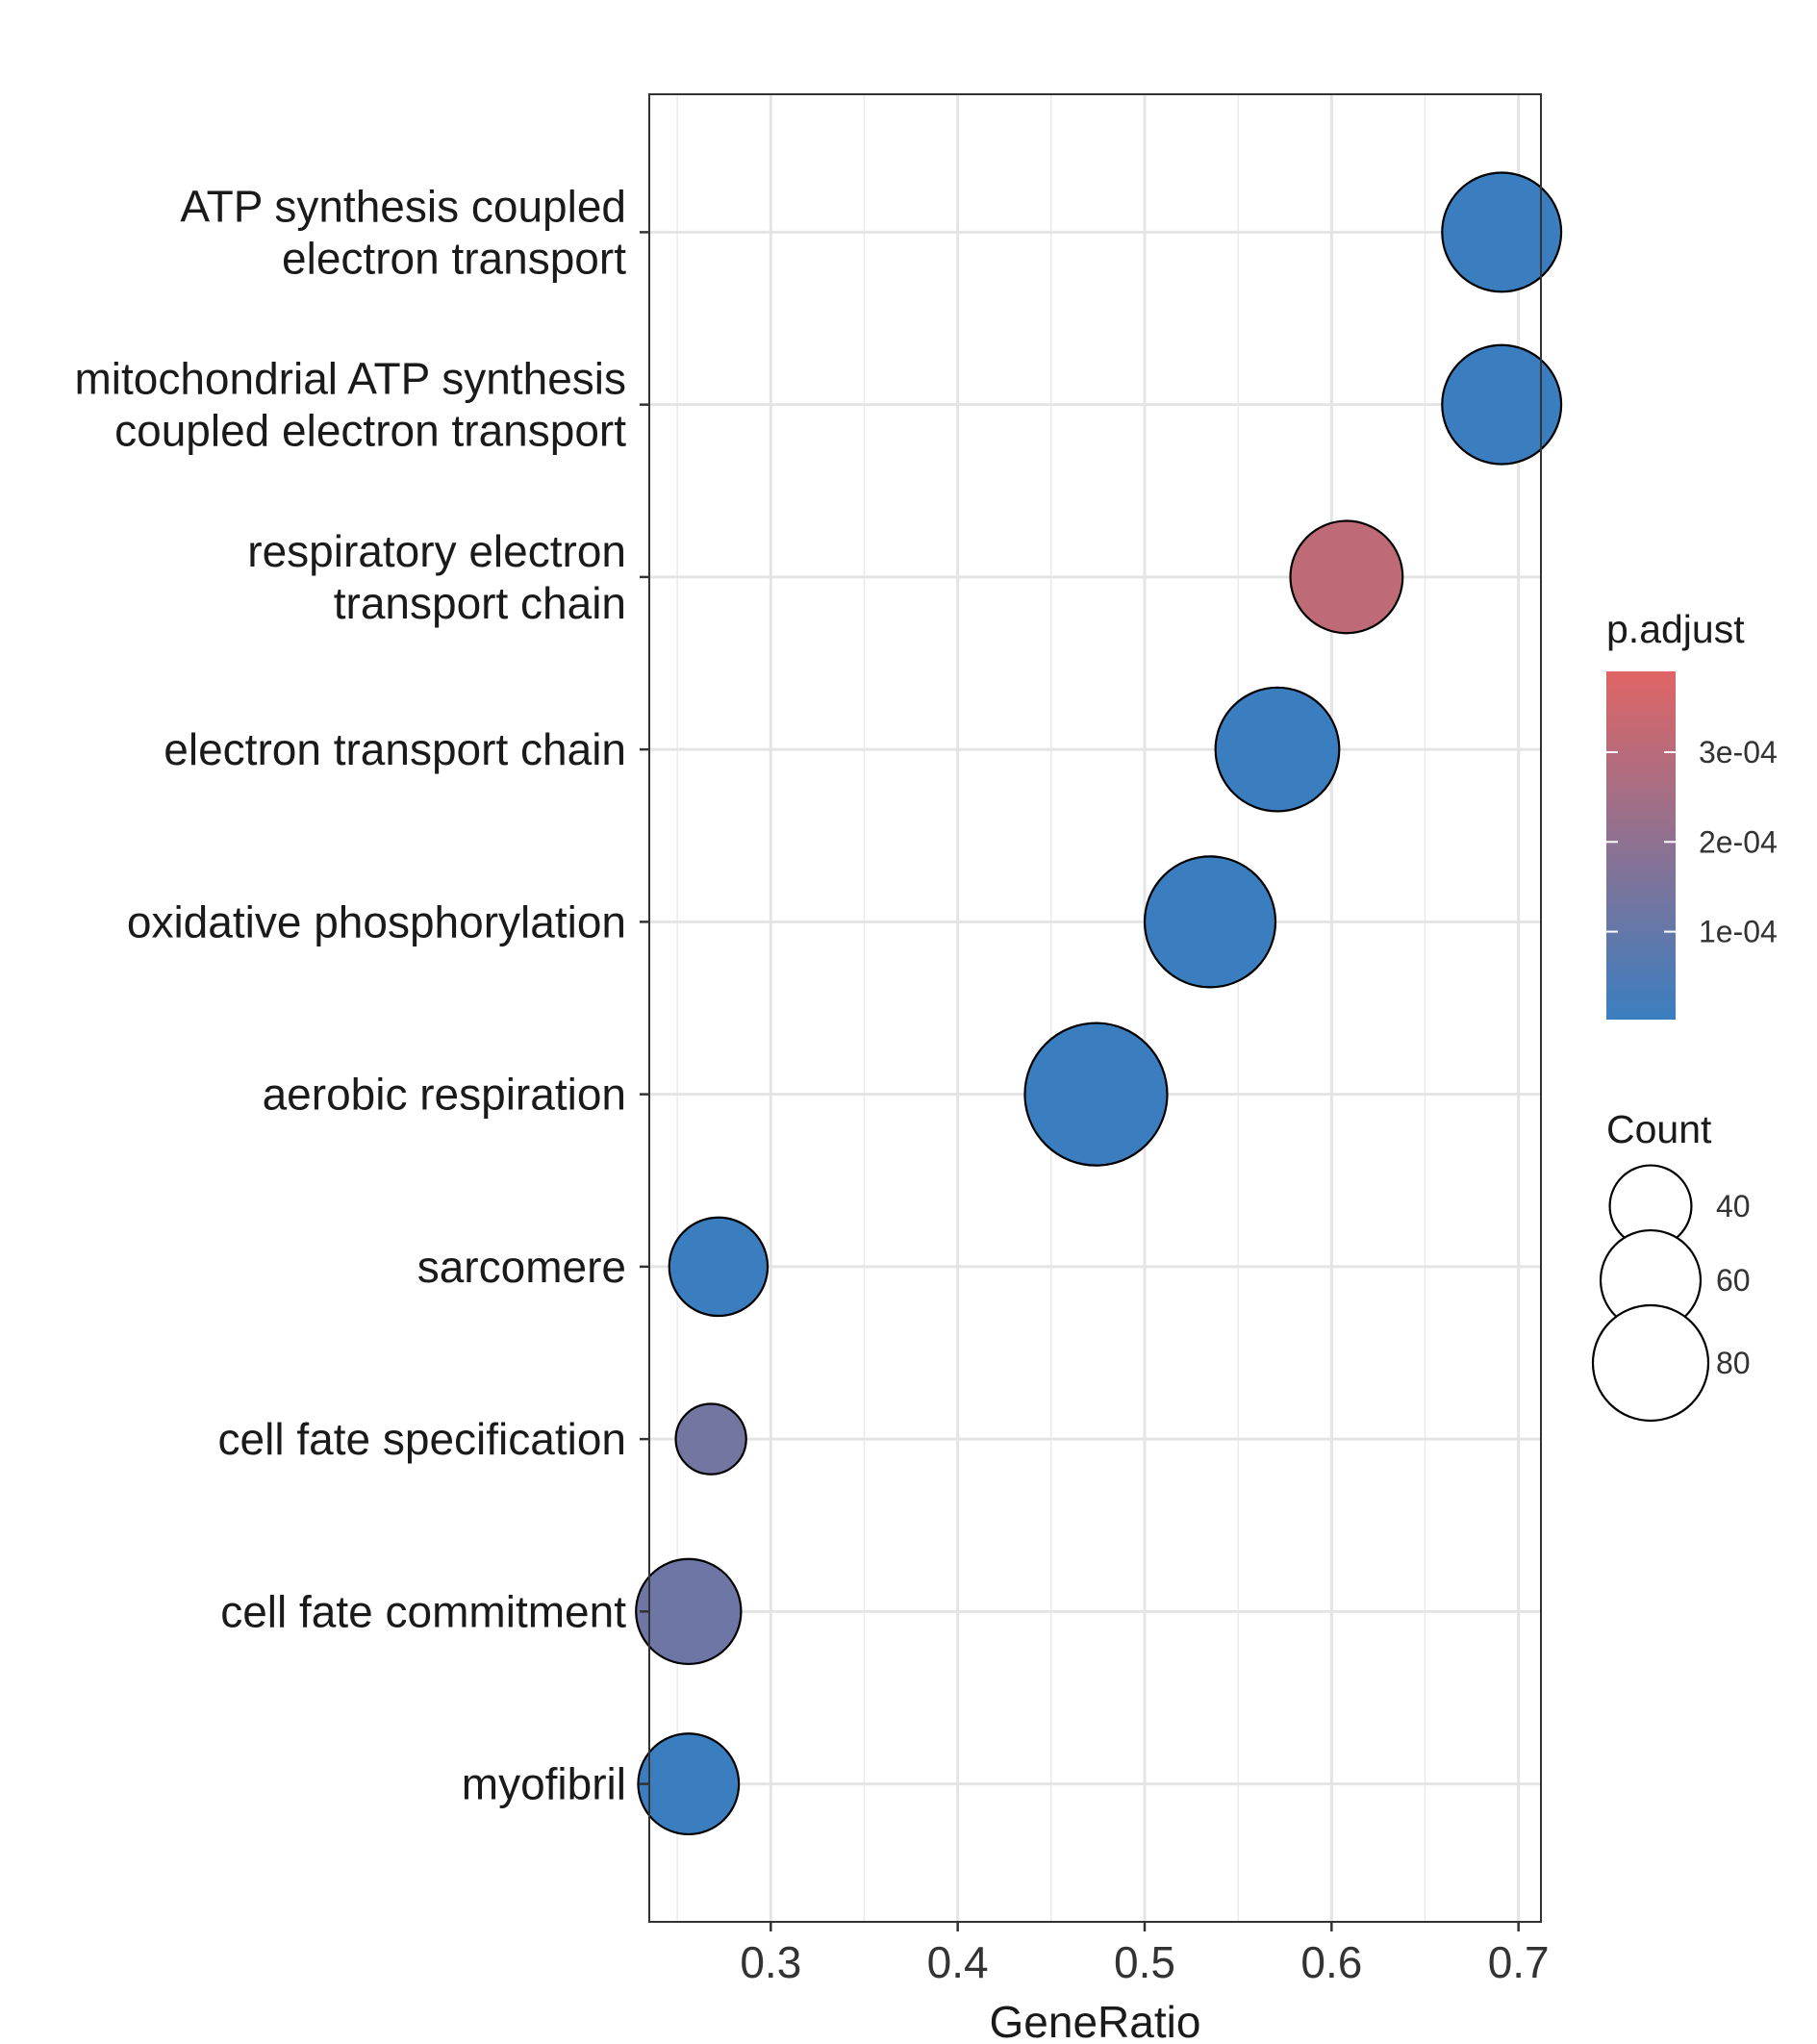 The width and height of the screenshot is (1817, 2044). Describe the element at coordinates (1739, 932) in the screenshot. I see `color-tick-label: 1e-04` at that location.